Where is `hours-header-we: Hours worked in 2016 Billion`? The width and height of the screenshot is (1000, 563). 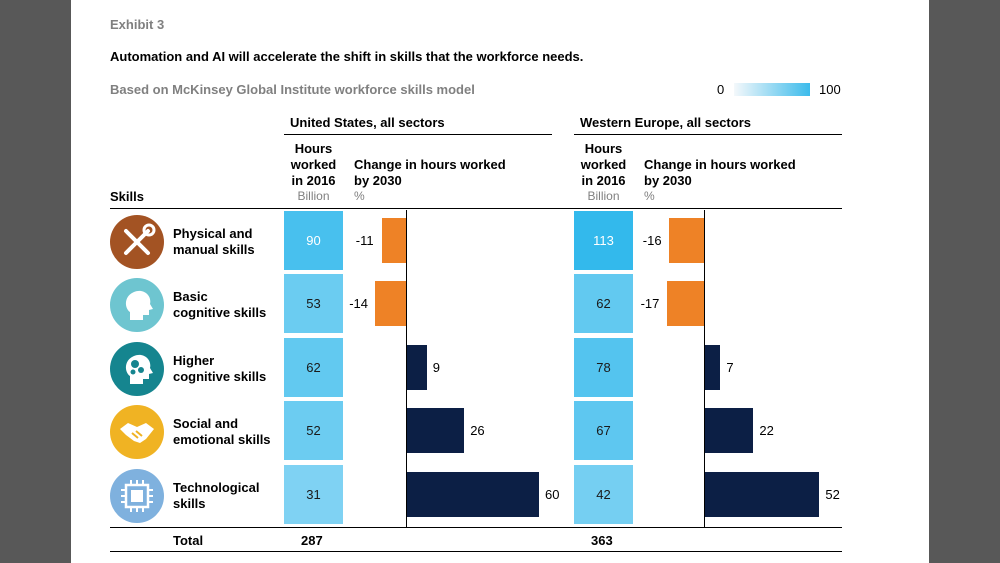 hours-header-we: Hours worked in 2016 Billion is located at coordinates (603, 172).